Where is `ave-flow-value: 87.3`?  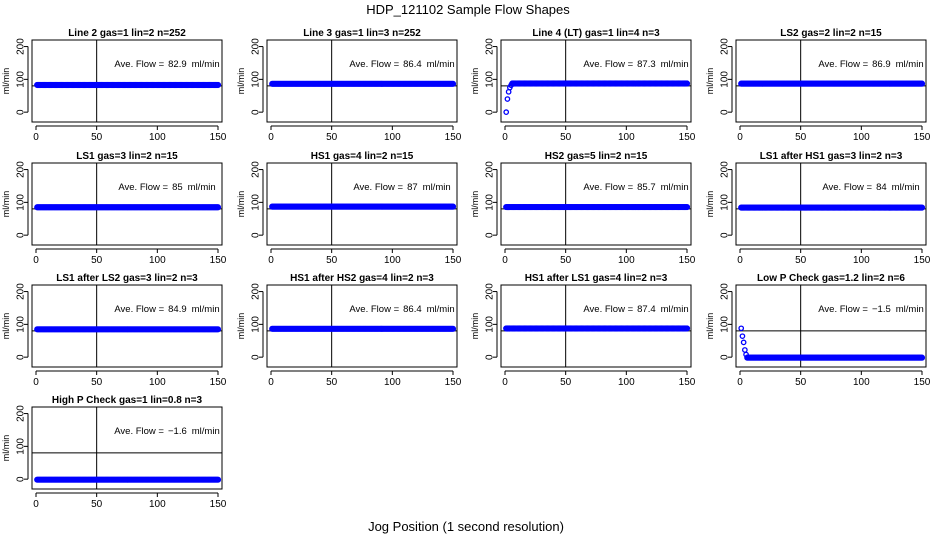
ave-flow-value: 87.3 is located at coordinates (646, 64).